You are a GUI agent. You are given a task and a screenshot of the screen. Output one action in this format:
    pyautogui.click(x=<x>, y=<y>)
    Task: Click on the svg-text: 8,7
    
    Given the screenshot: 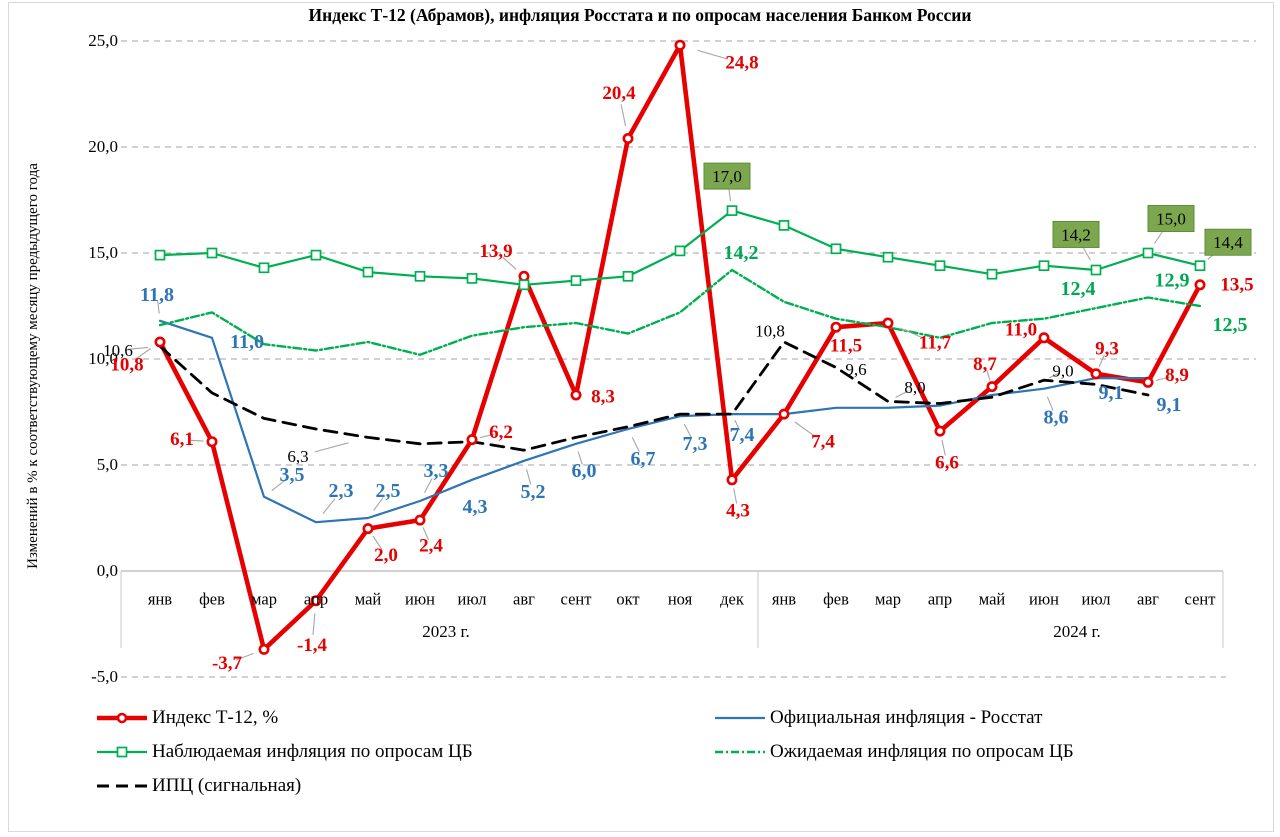 What is the action you would take?
    pyautogui.click(x=985, y=364)
    